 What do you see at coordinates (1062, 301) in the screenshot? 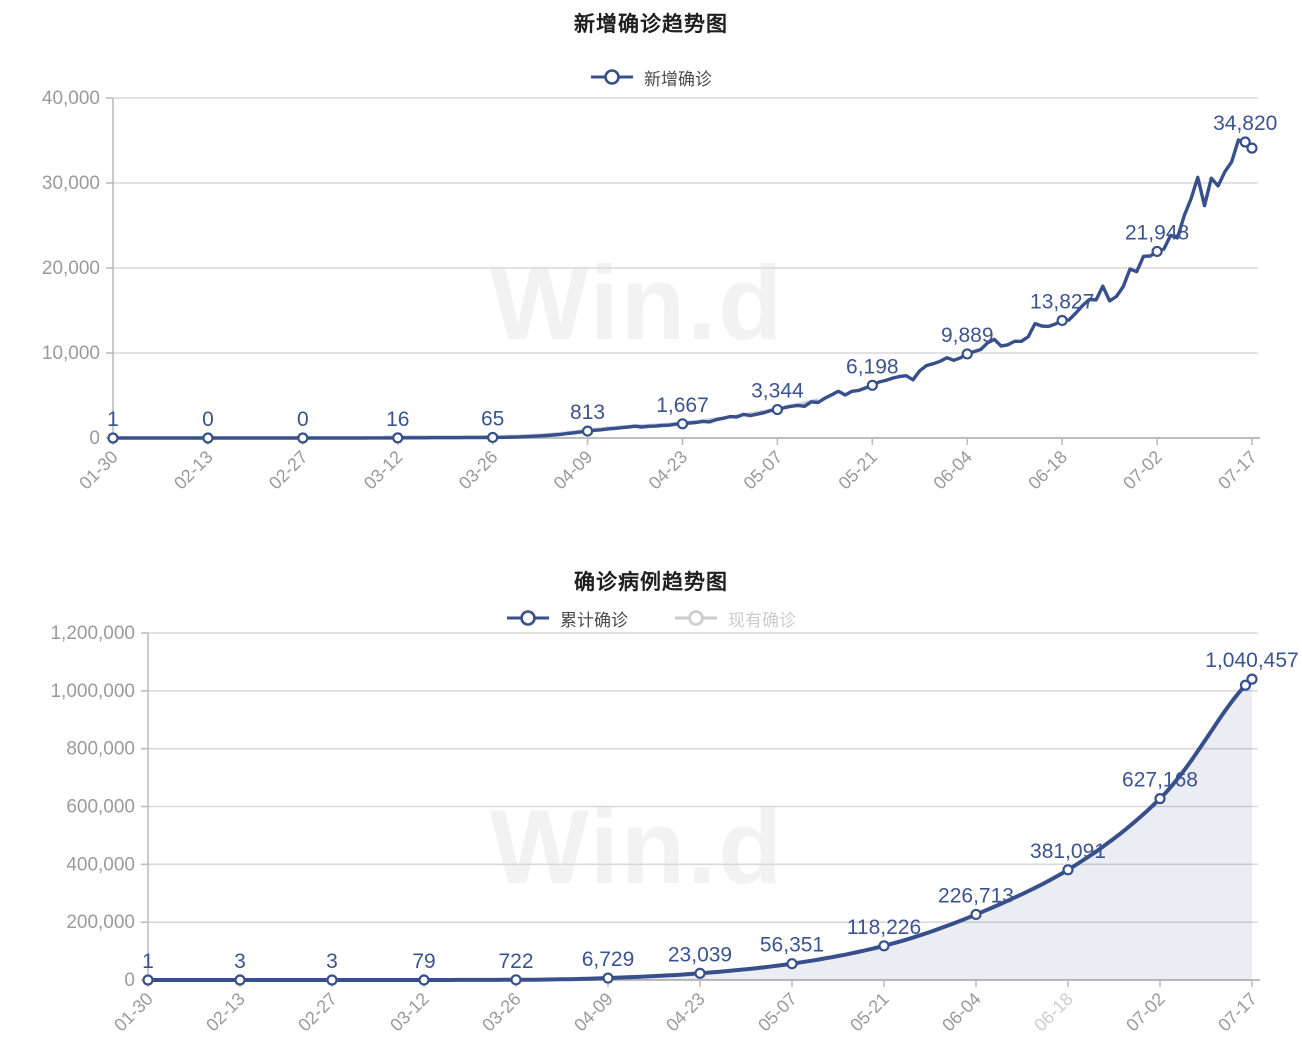
I see `data-point-label: 13,827` at bounding box center [1062, 301].